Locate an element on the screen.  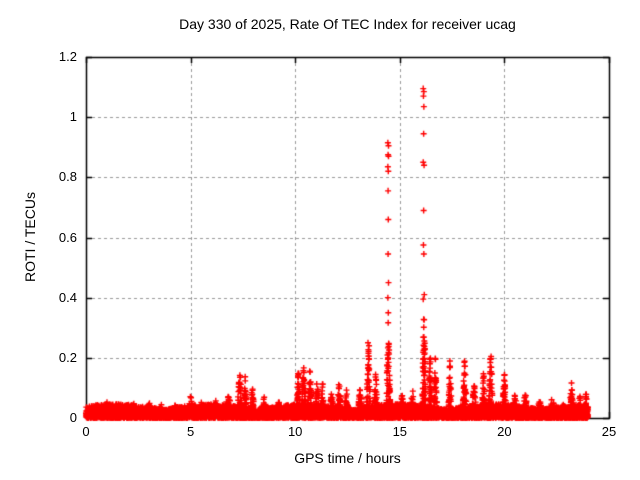
y-tick-label: 1 is located at coordinates (73, 117).